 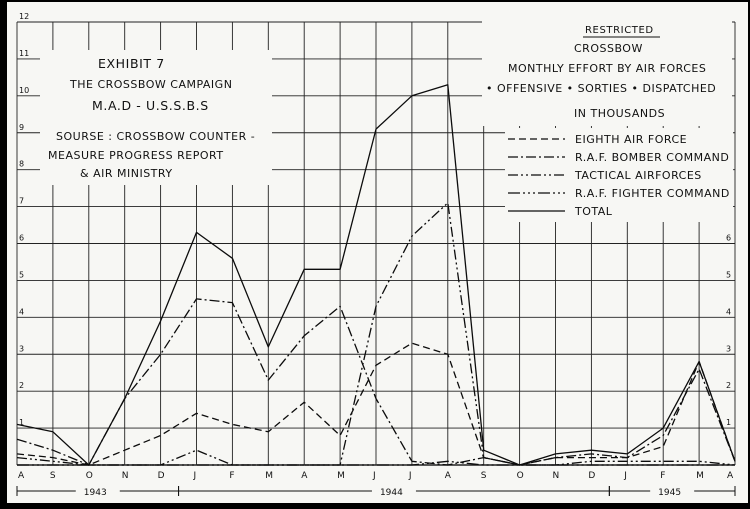 I want to click on y-tick-label-left: 9, so click(x=21, y=127).